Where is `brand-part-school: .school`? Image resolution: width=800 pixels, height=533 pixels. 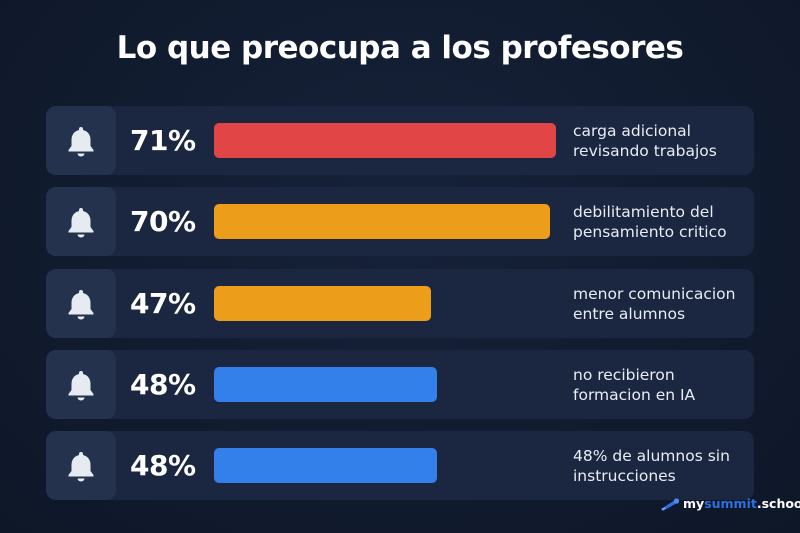 brand-part-school: .school is located at coordinates (778, 503).